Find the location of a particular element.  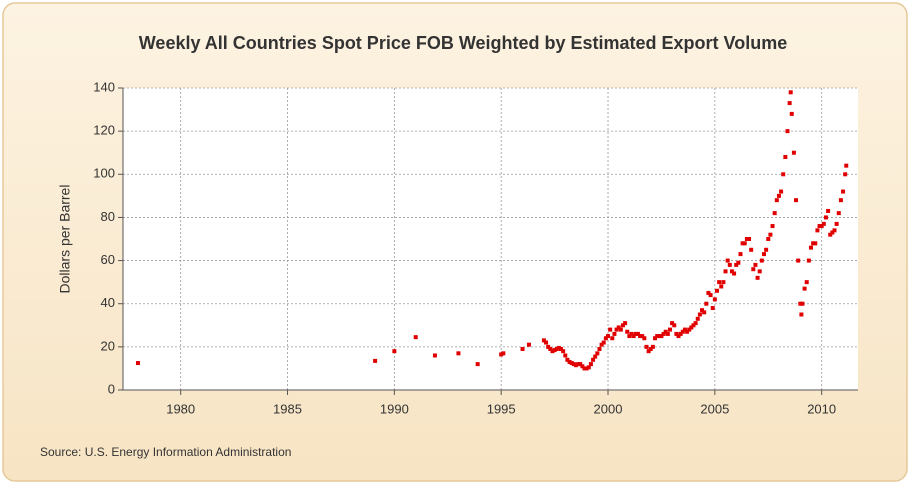

x-tick-label: 1985 is located at coordinates (287, 408).